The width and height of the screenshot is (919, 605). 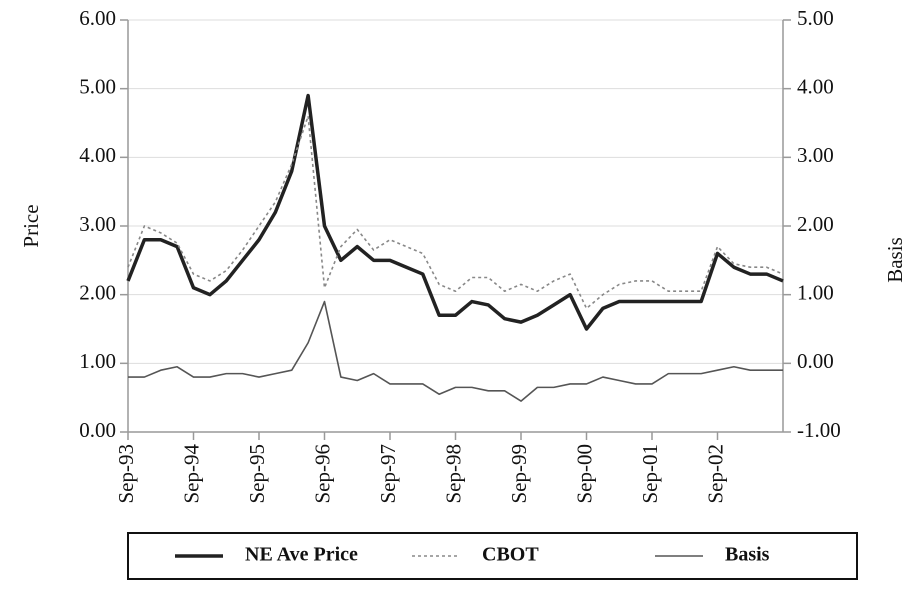 What do you see at coordinates (97, 18) in the screenshot?
I see `y-tick-label: 6.00` at bounding box center [97, 18].